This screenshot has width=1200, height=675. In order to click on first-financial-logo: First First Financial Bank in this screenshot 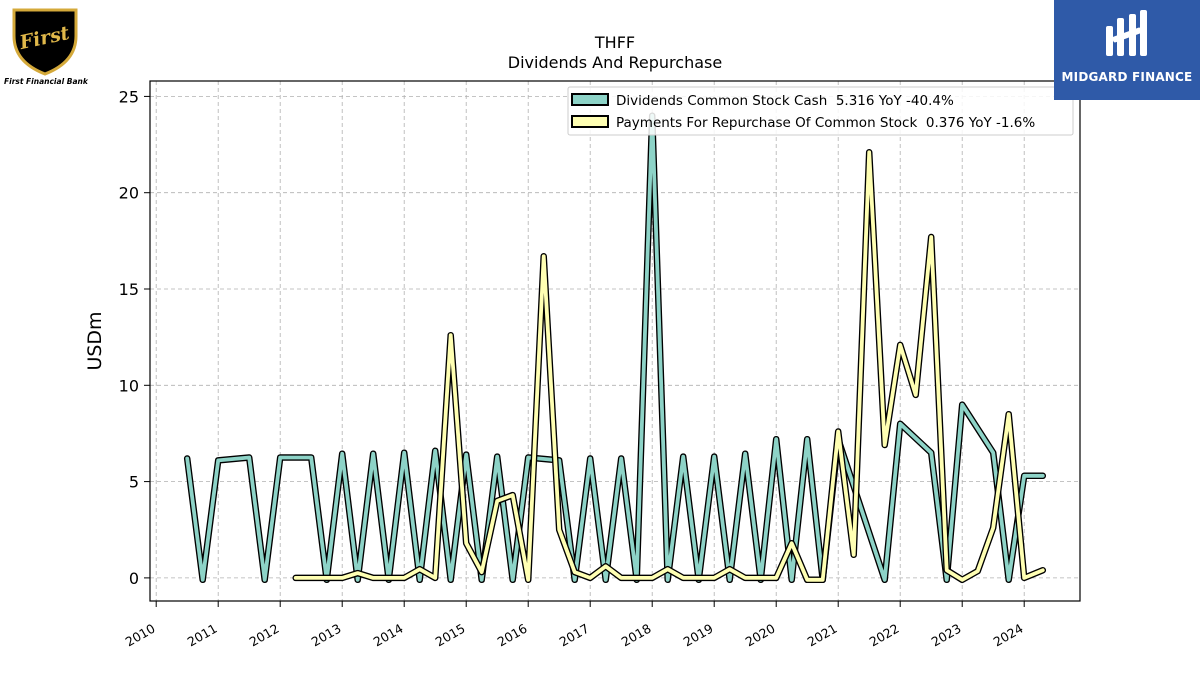, I will do `click(46, 45)`.